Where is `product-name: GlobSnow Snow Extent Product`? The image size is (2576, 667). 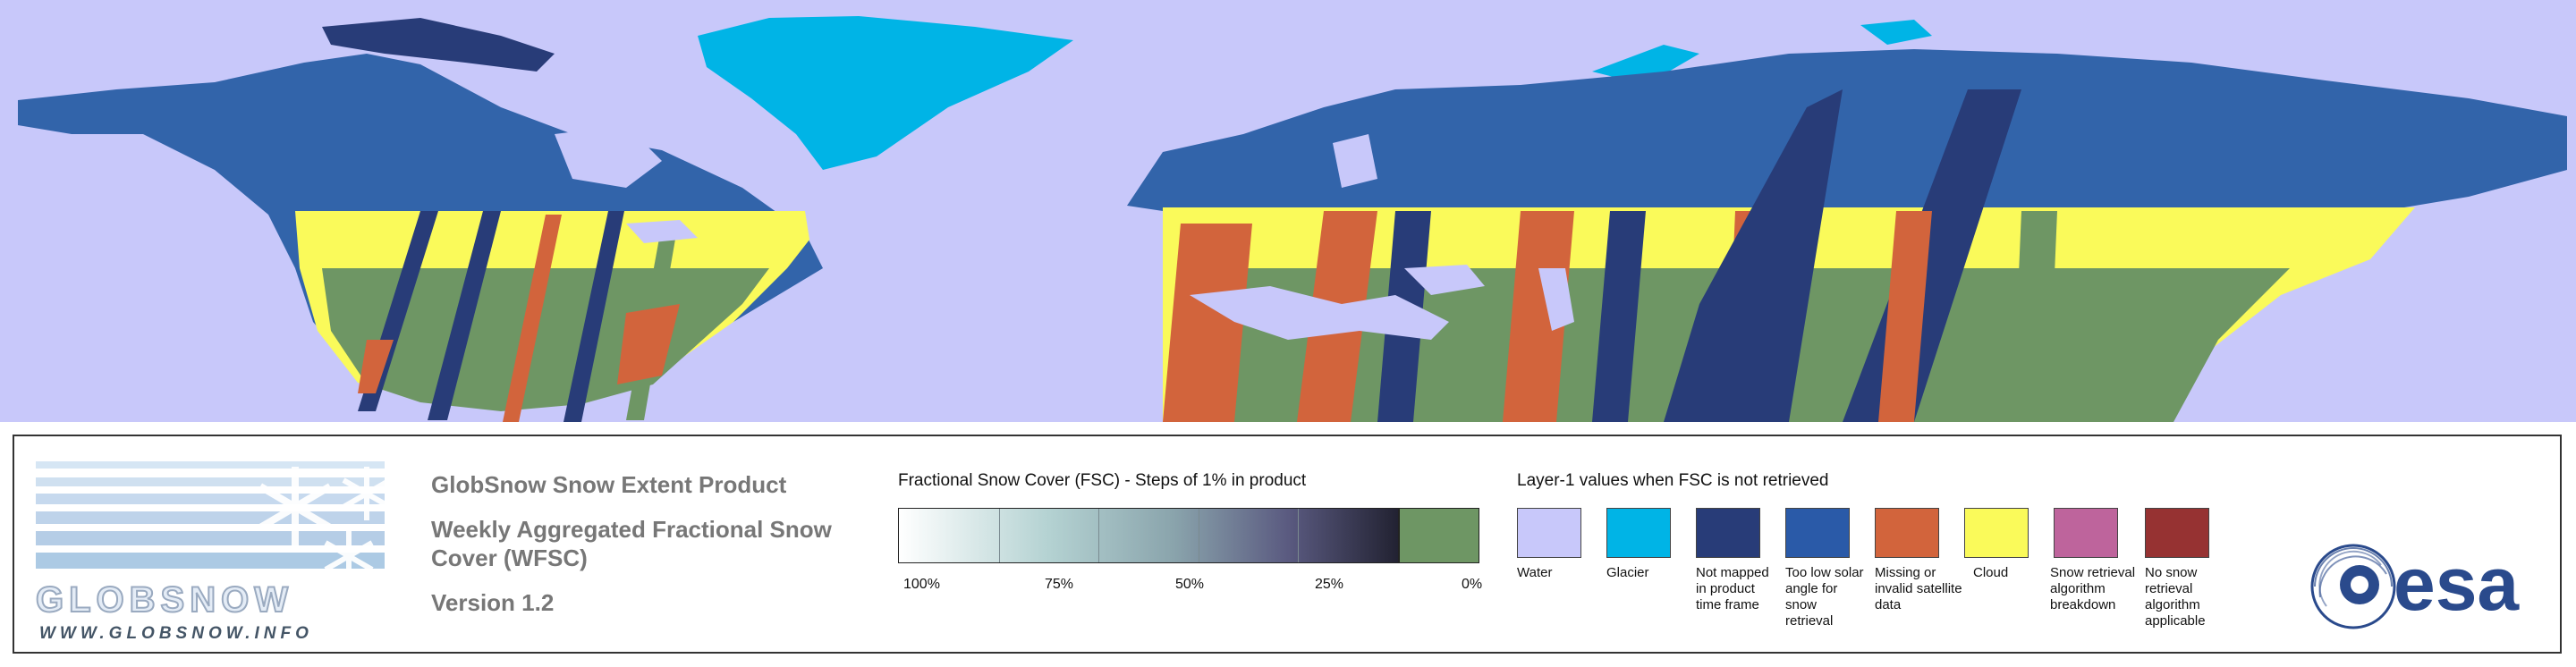 product-name: GlobSnow Snow Extent Product is located at coordinates (609, 485).